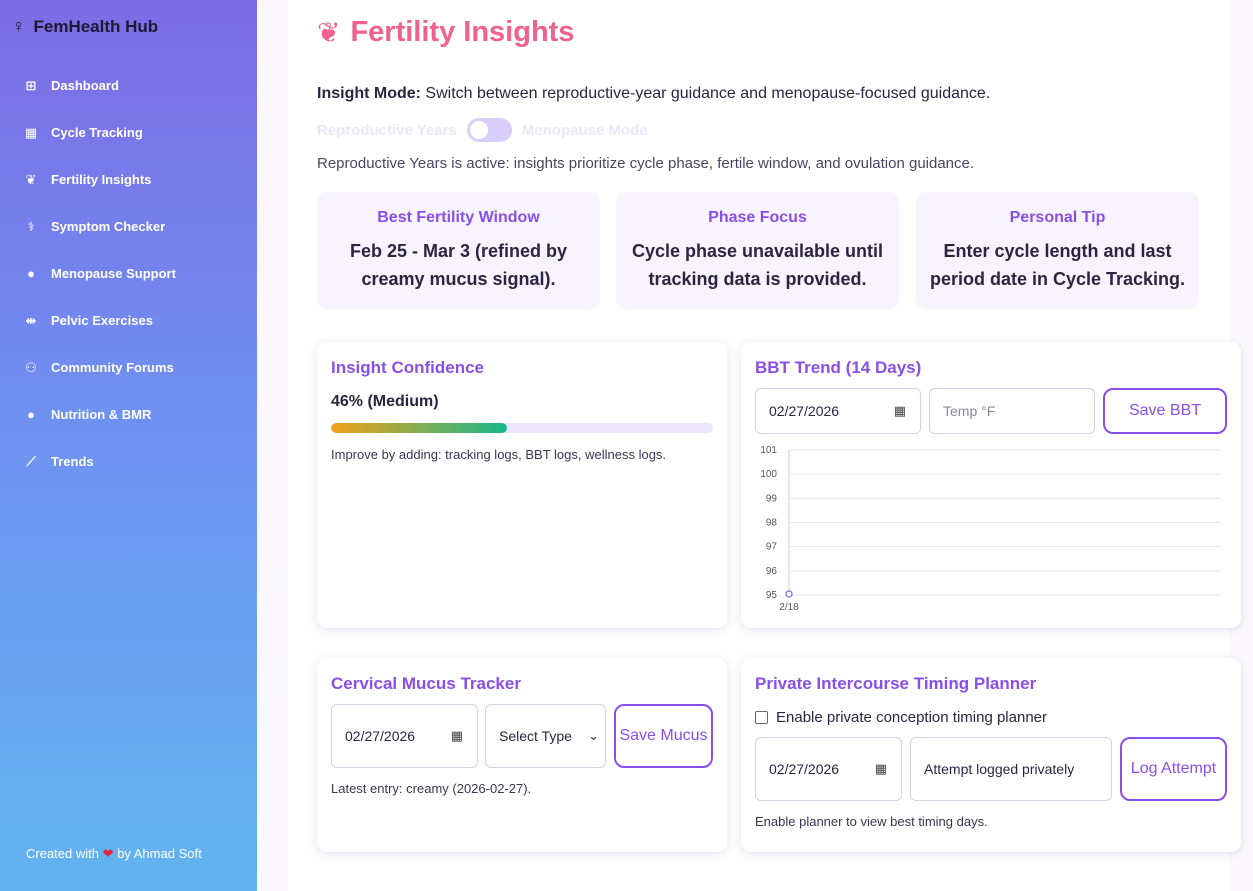 The width and height of the screenshot is (1253, 891). What do you see at coordinates (969, 411) in the screenshot?
I see `bbt-temp-placeholder: Temp °F` at bounding box center [969, 411].